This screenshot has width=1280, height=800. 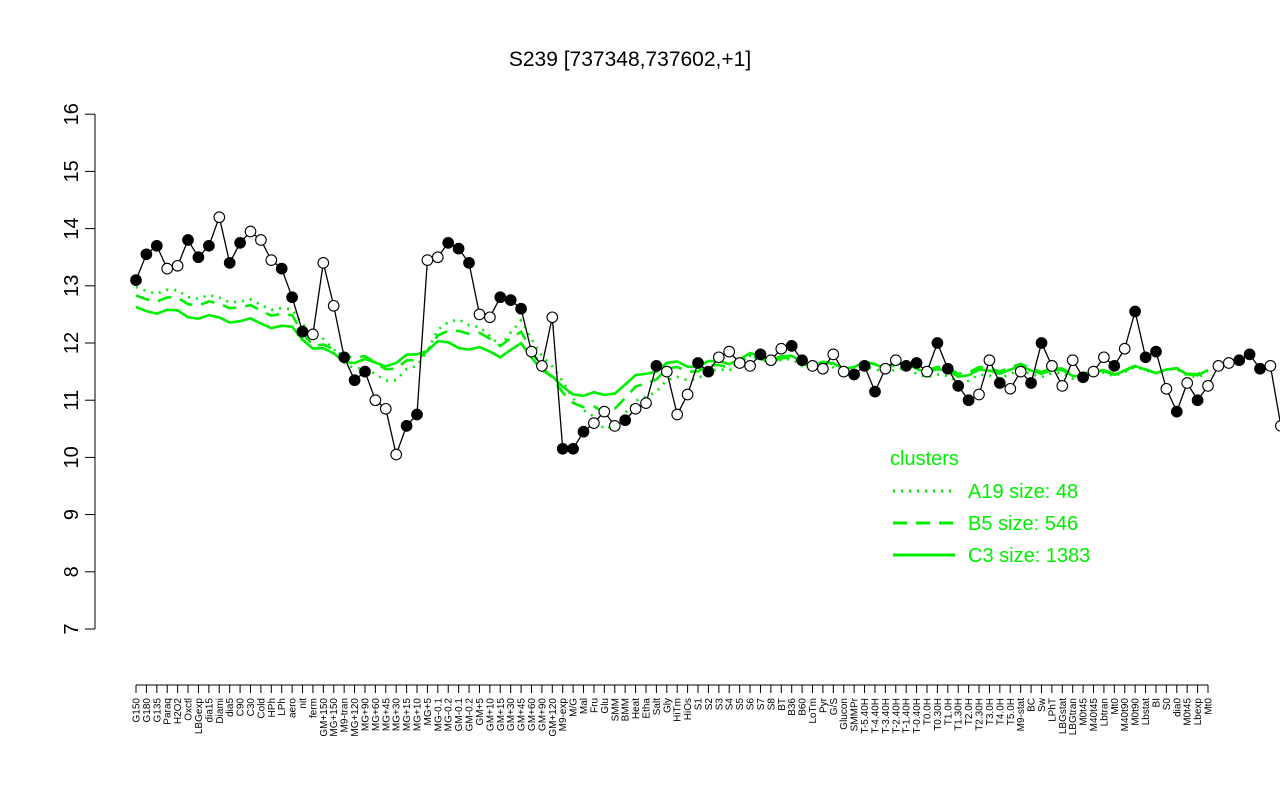 I want to click on x-tick-label: MG+5, so click(x=428, y=712).